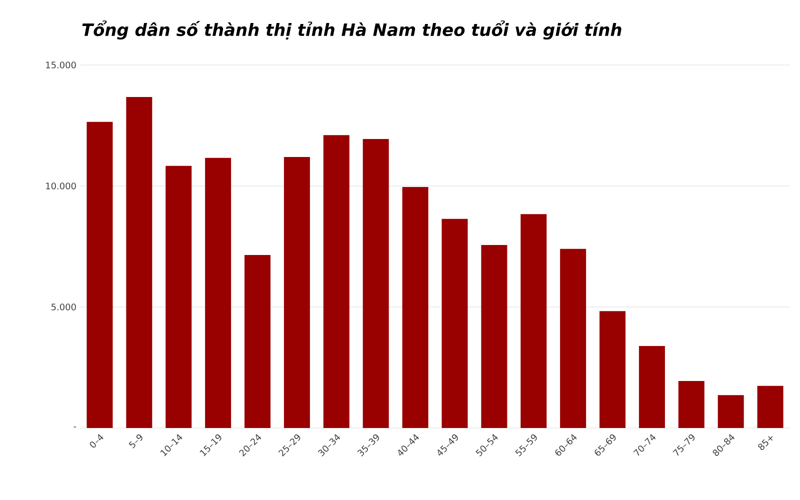 Image resolution: width=800 pixels, height=500 pixels. What do you see at coordinates (61, 186) in the screenshot?
I see `y-tick-label: 10.000` at bounding box center [61, 186].